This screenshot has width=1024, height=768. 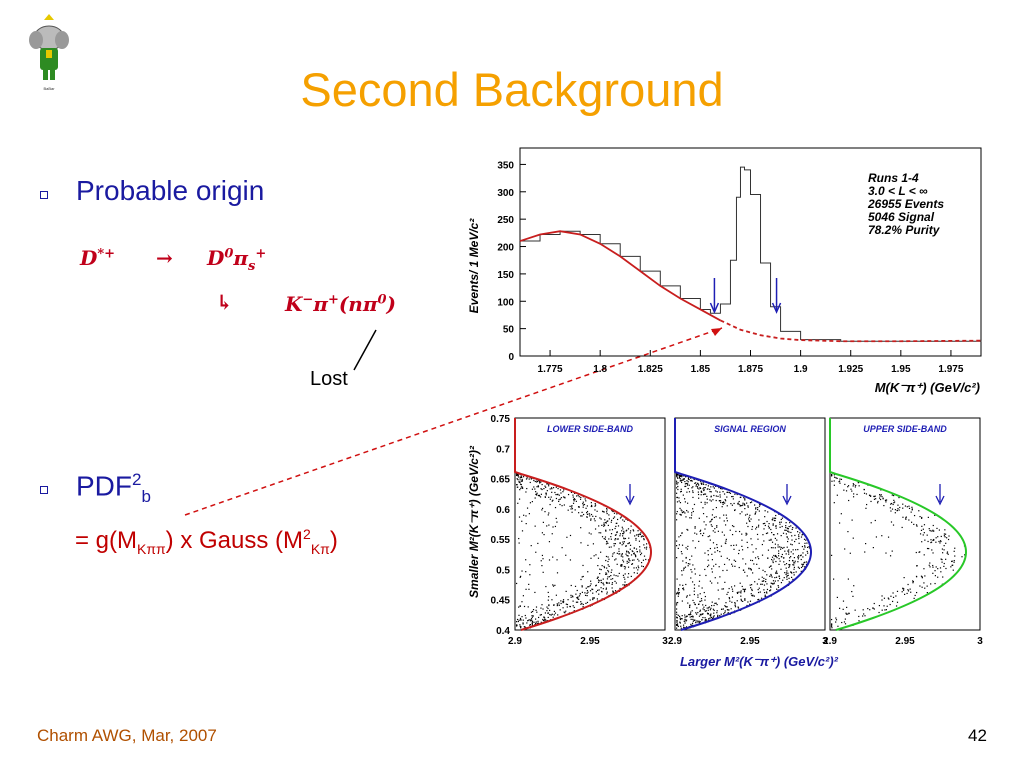 What do you see at coordinates (224, 302) in the screenshot?
I see `decay-sub-arrow: ↳` at bounding box center [224, 302].